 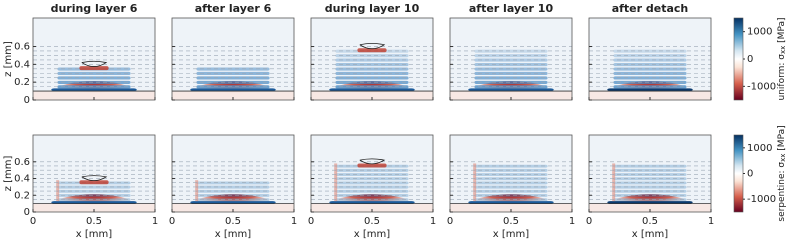 What do you see at coordinates (22, 82) in the screenshot?
I see `y-tick-label: 0.2` at bounding box center [22, 82].